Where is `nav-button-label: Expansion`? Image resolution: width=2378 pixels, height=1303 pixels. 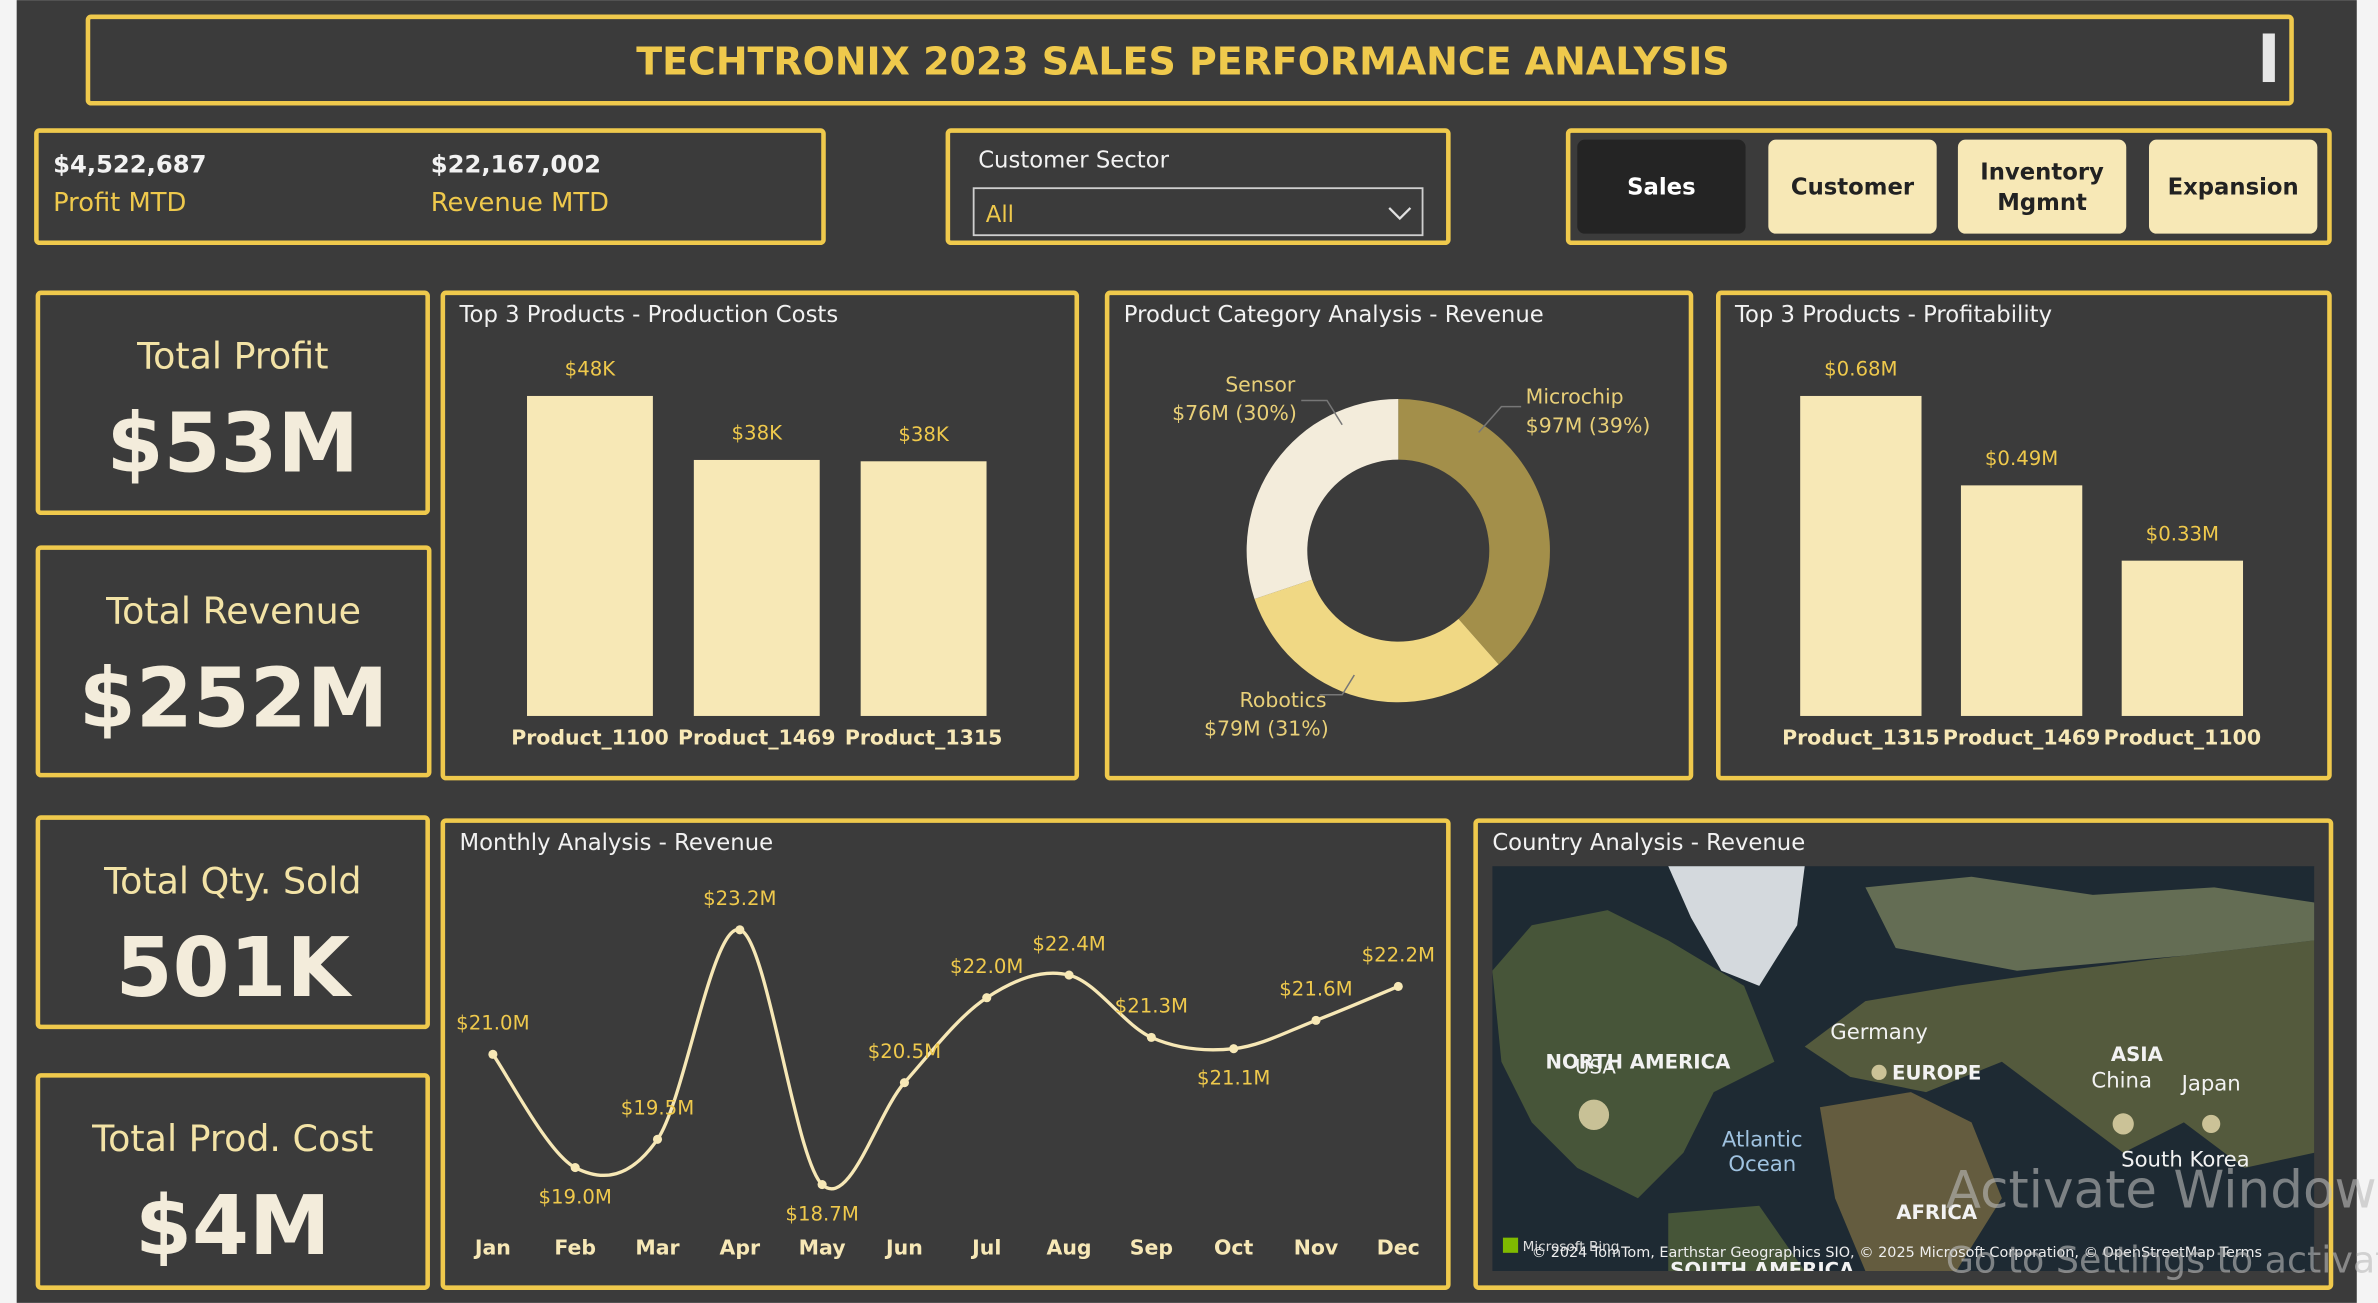
nav-button-label: Expansion is located at coordinates (2233, 188).